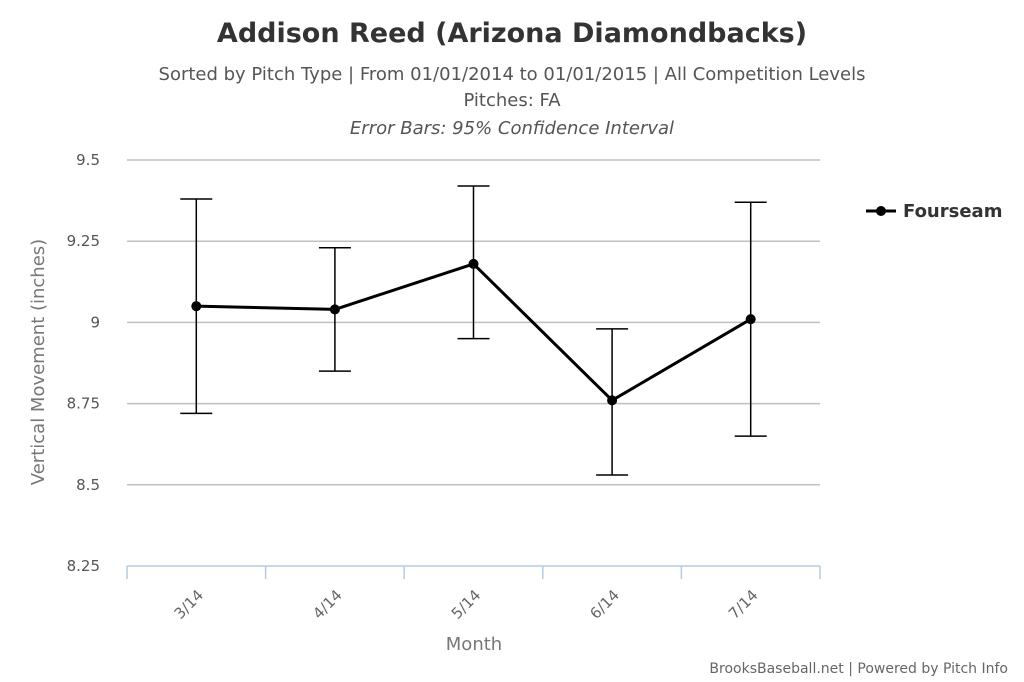  What do you see at coordinates (189, 604) in the screenshot?
I see `x-tick-label: 3/14` at bounding box center [189, 604].